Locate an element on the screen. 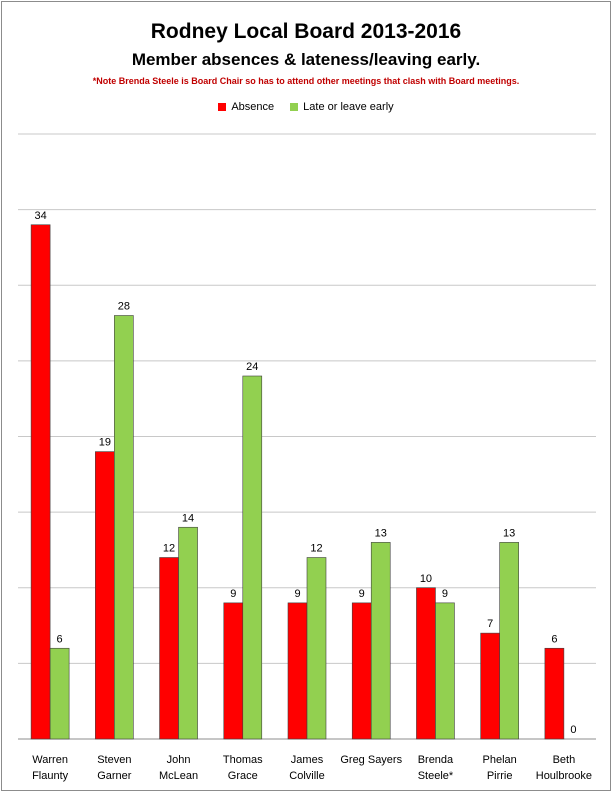  legend-item-late: Late or leave early is located at coordinates (342, 107).